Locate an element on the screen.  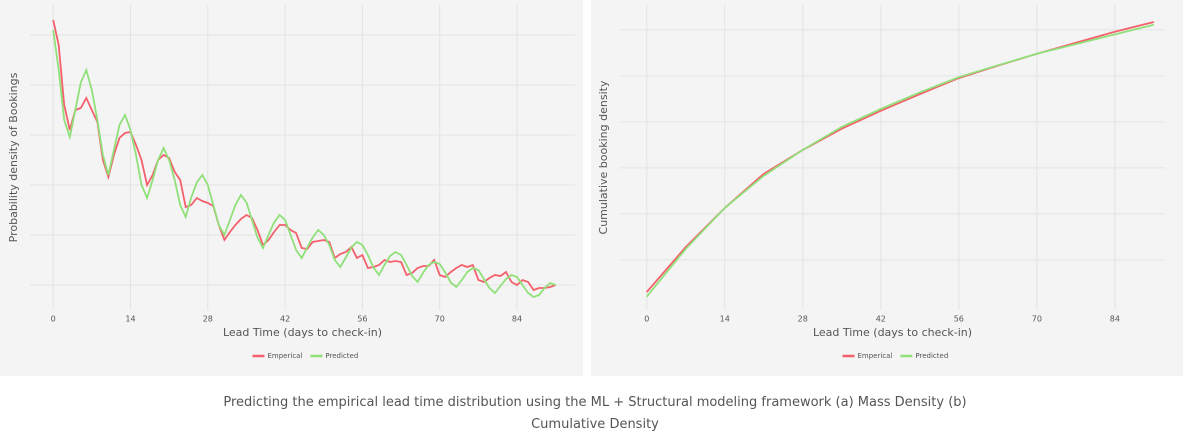
y-axis-label: Cumulative booking density is located at coordinates (603, 157).